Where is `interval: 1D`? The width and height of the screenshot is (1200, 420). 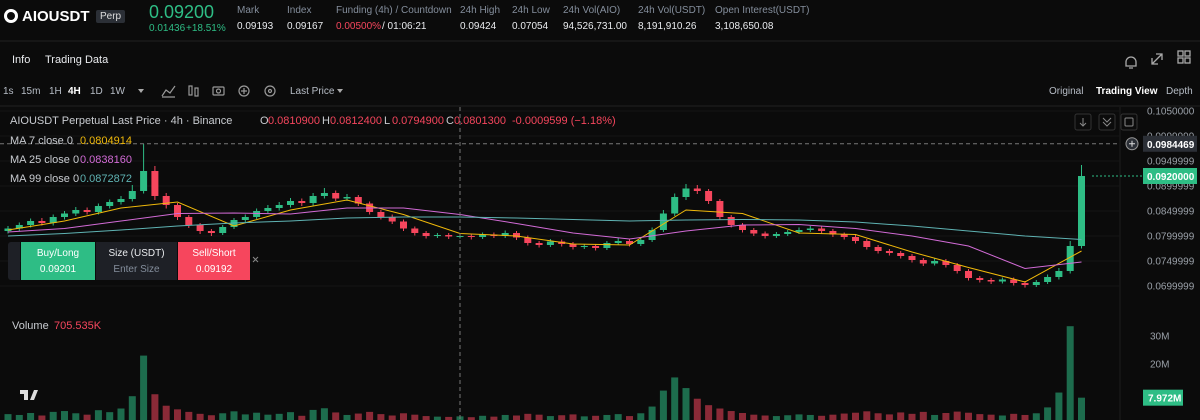 interval: 1D is located at coordinates (96, 91).